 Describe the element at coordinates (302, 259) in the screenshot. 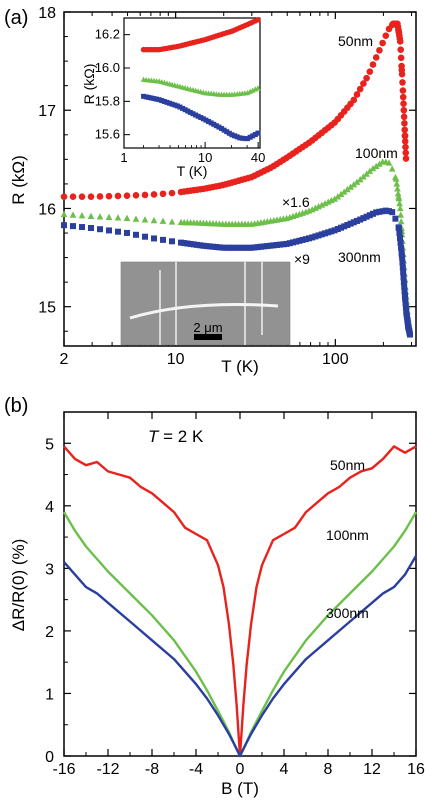

I see `panel-a-multiplier-300nm: ×9` at that location.